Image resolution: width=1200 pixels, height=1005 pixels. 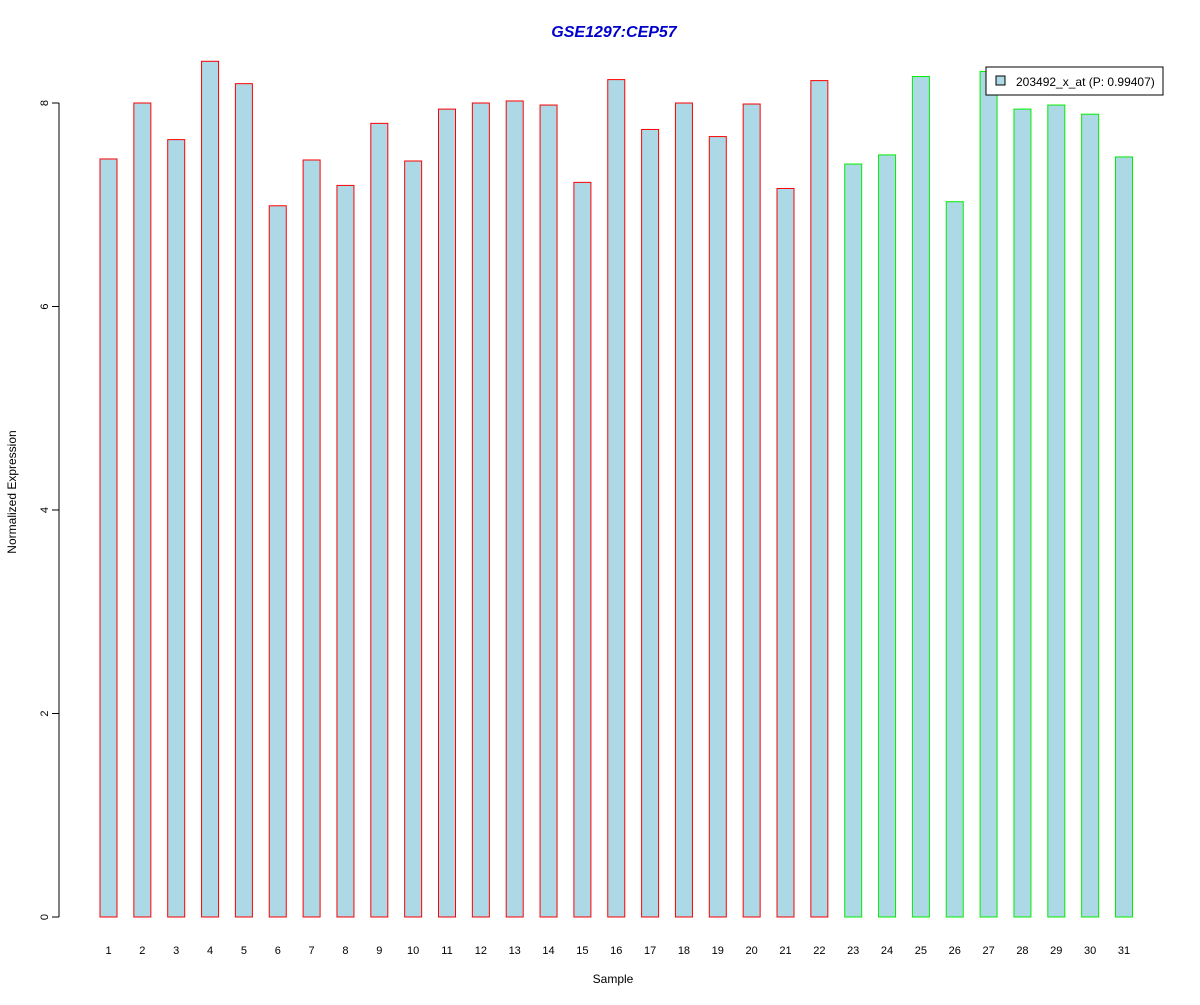 What do you see at coordinates (752, 951) in the screenshot?
I see `x-tick-label: 20` at bounding box center [752, 951].